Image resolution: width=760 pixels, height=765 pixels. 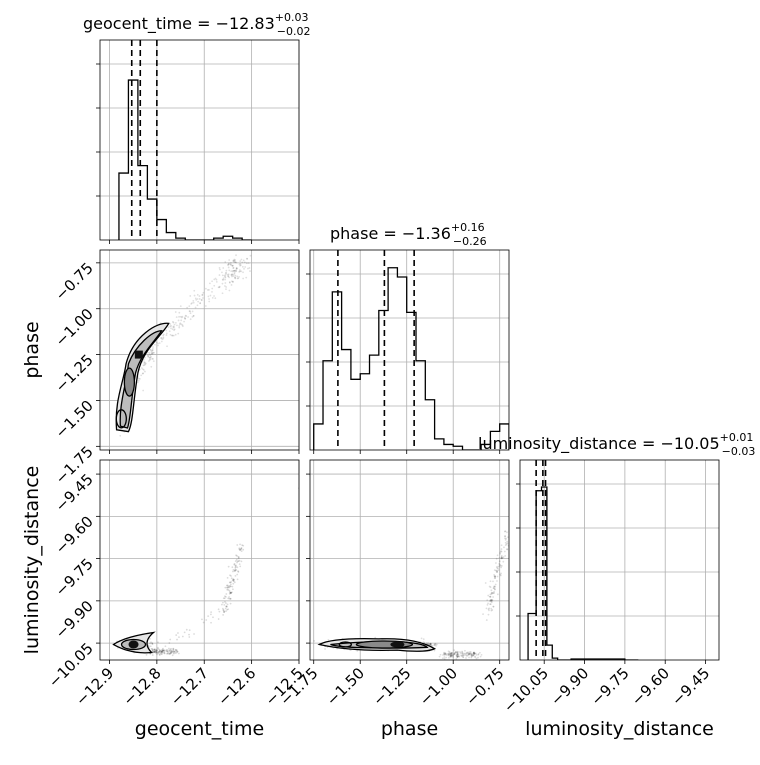 What do you see at coordinates (739, 451) in the screenshot?
I see `title-minus-luminosity_distance: −0.03` at bounding box center [739, 451].